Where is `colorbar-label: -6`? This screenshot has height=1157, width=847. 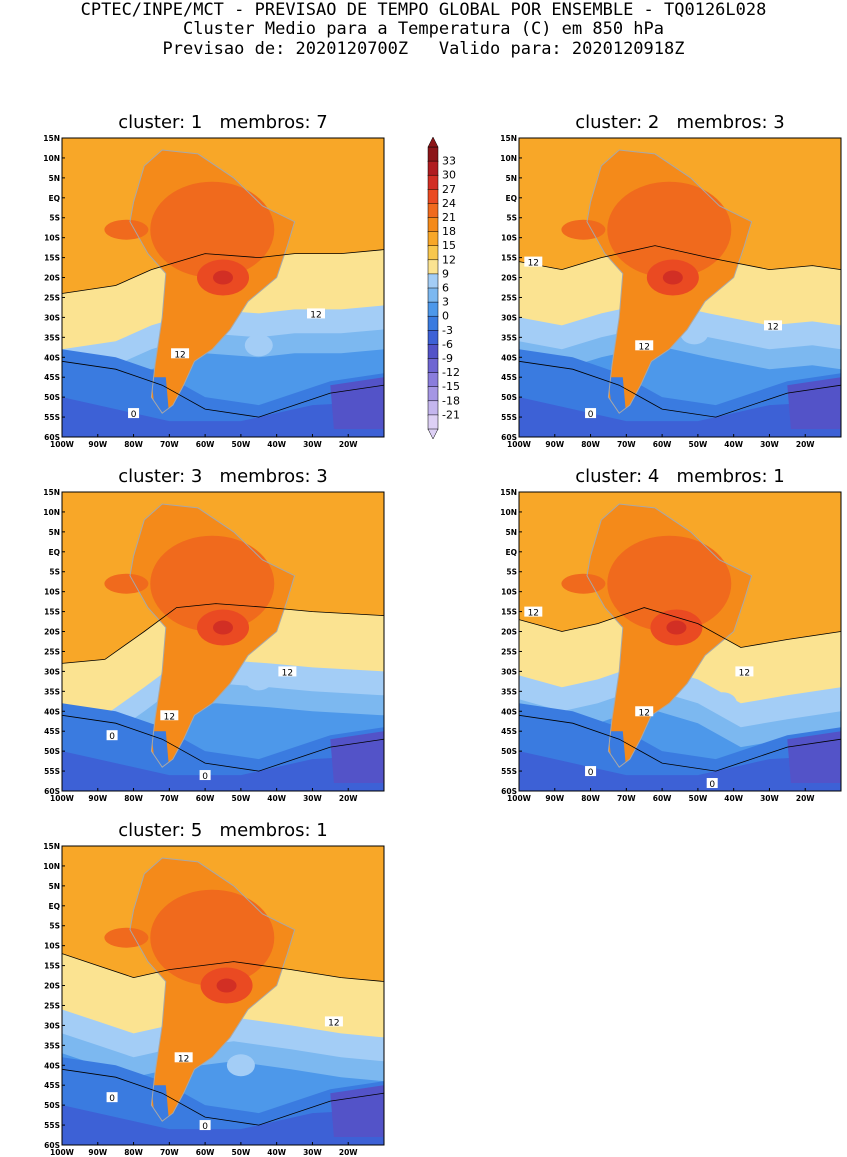 colorbar-label: -6 is located at coordinates (447, 344).